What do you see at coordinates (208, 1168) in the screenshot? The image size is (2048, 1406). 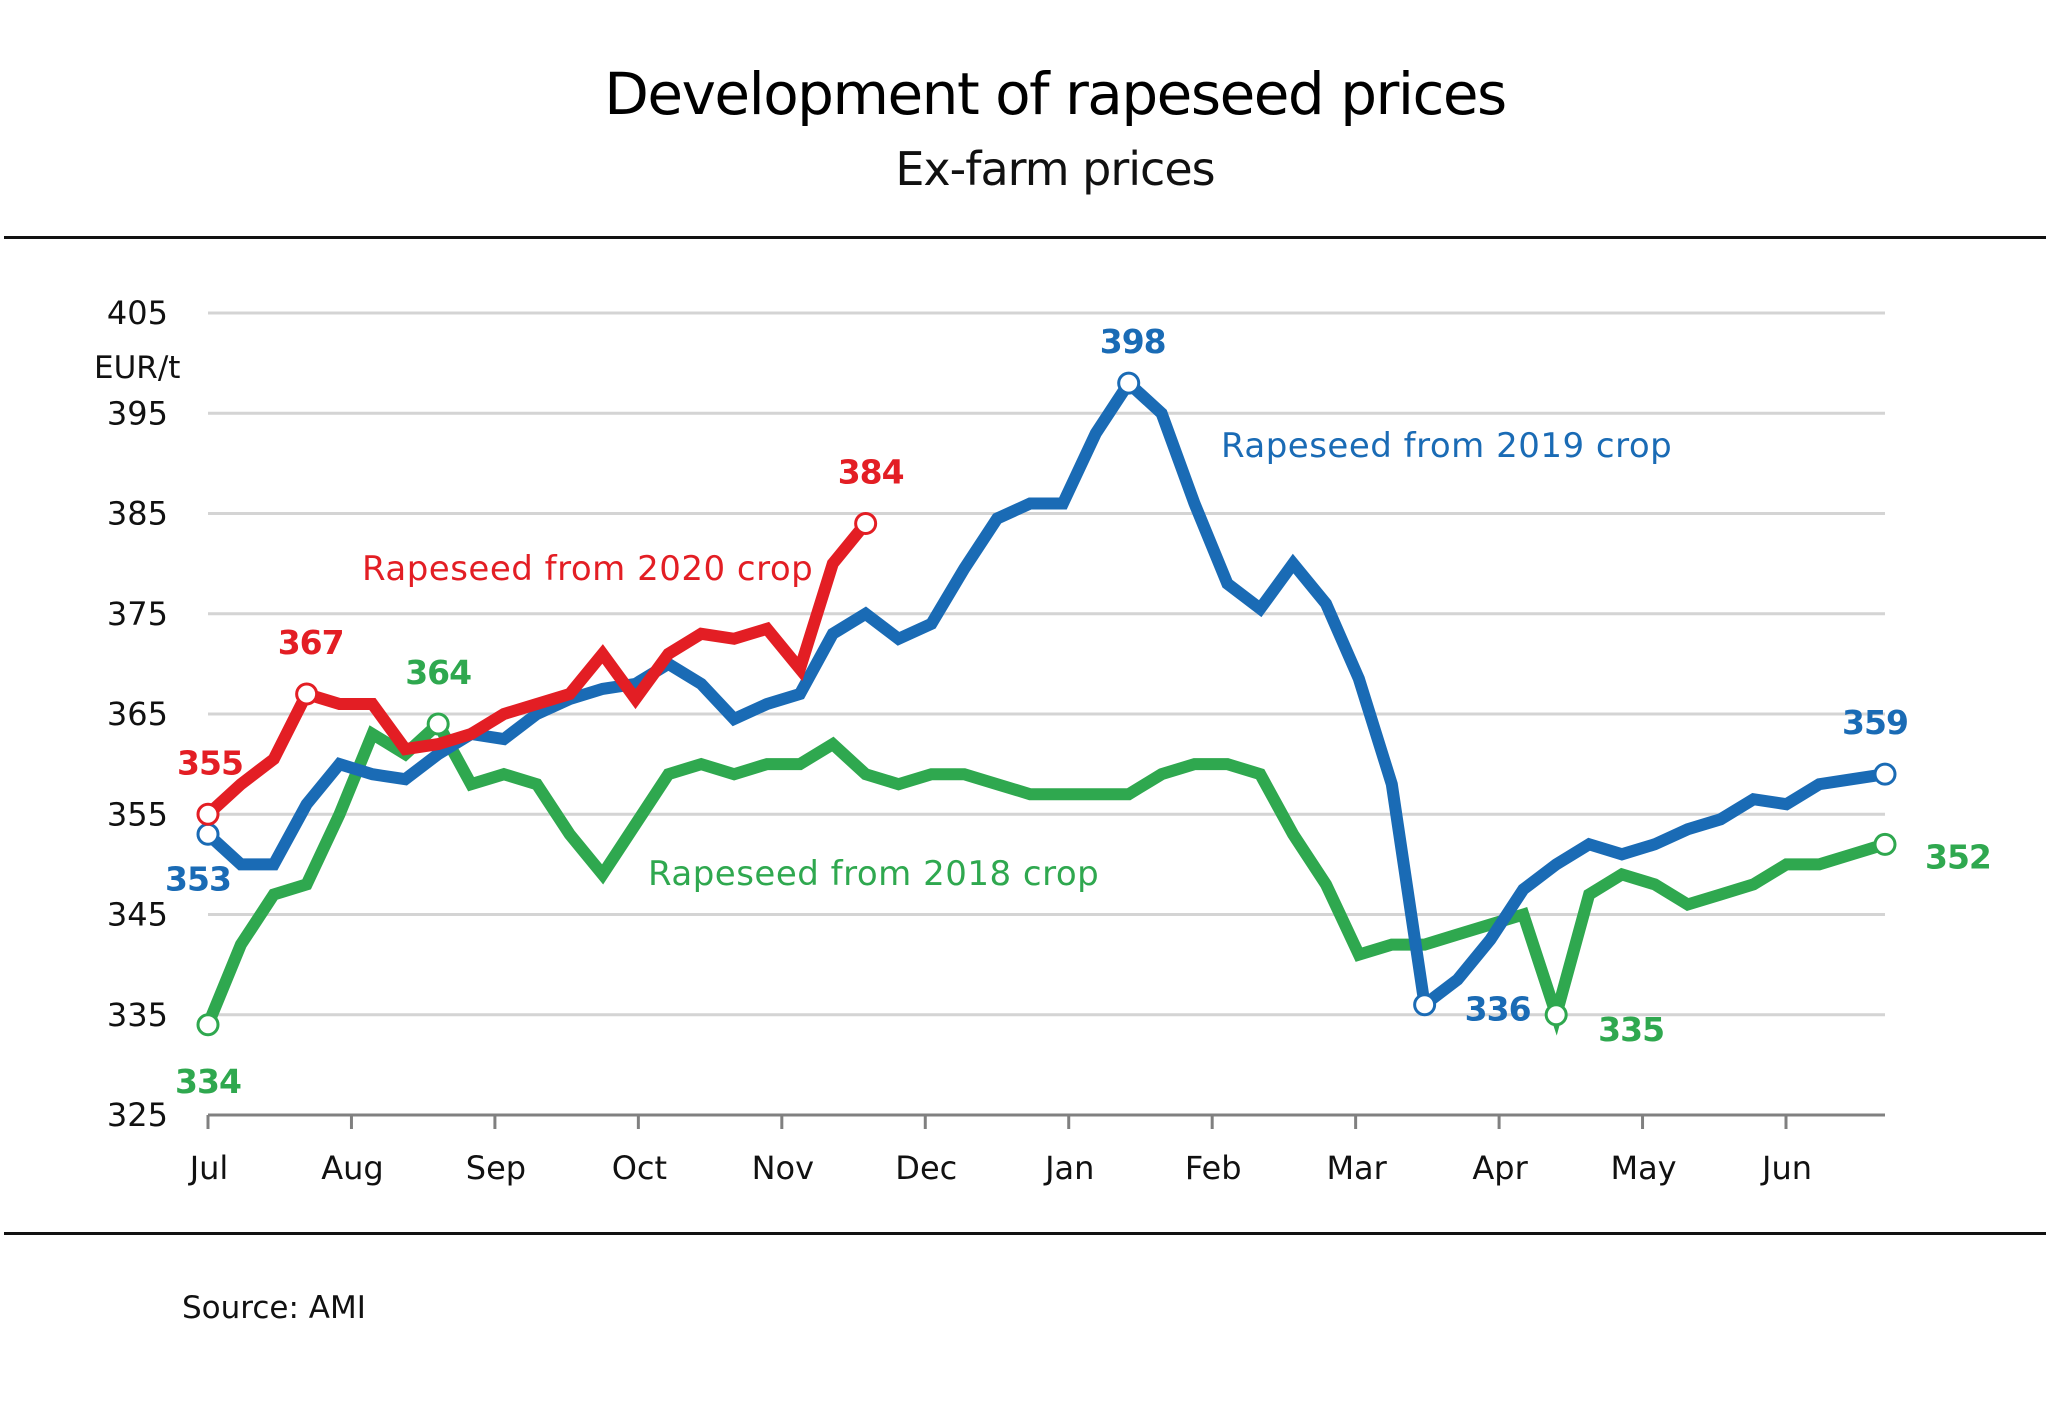 I see `x-tick-label: Jul` at bounding box center [208, 1168].